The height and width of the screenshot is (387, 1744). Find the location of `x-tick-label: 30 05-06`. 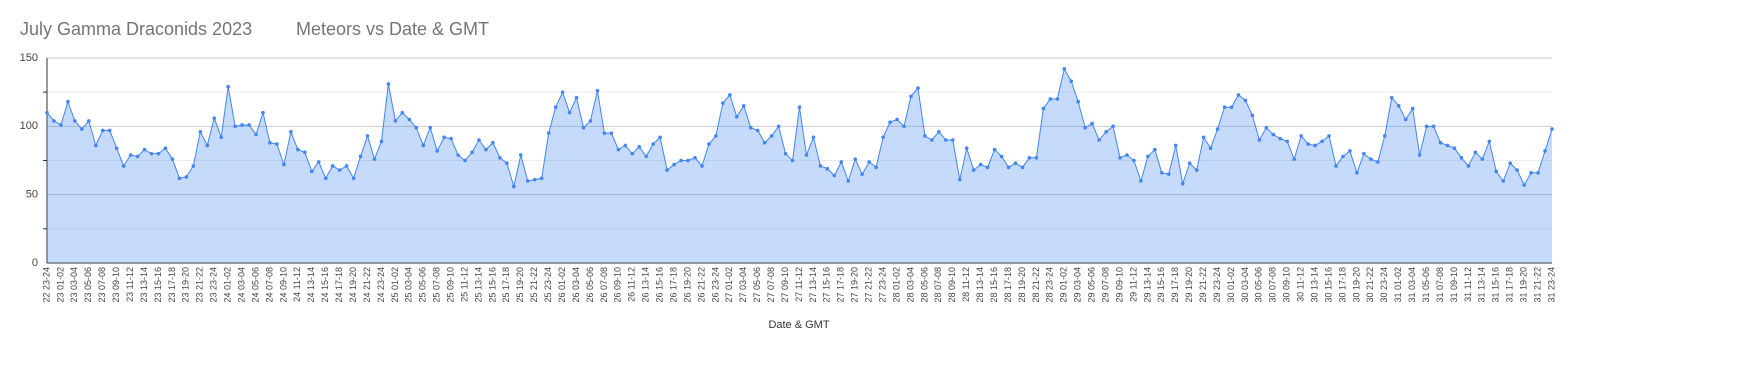

x-tick-label: 30 05-06 is located at coordinates (1259, 285).